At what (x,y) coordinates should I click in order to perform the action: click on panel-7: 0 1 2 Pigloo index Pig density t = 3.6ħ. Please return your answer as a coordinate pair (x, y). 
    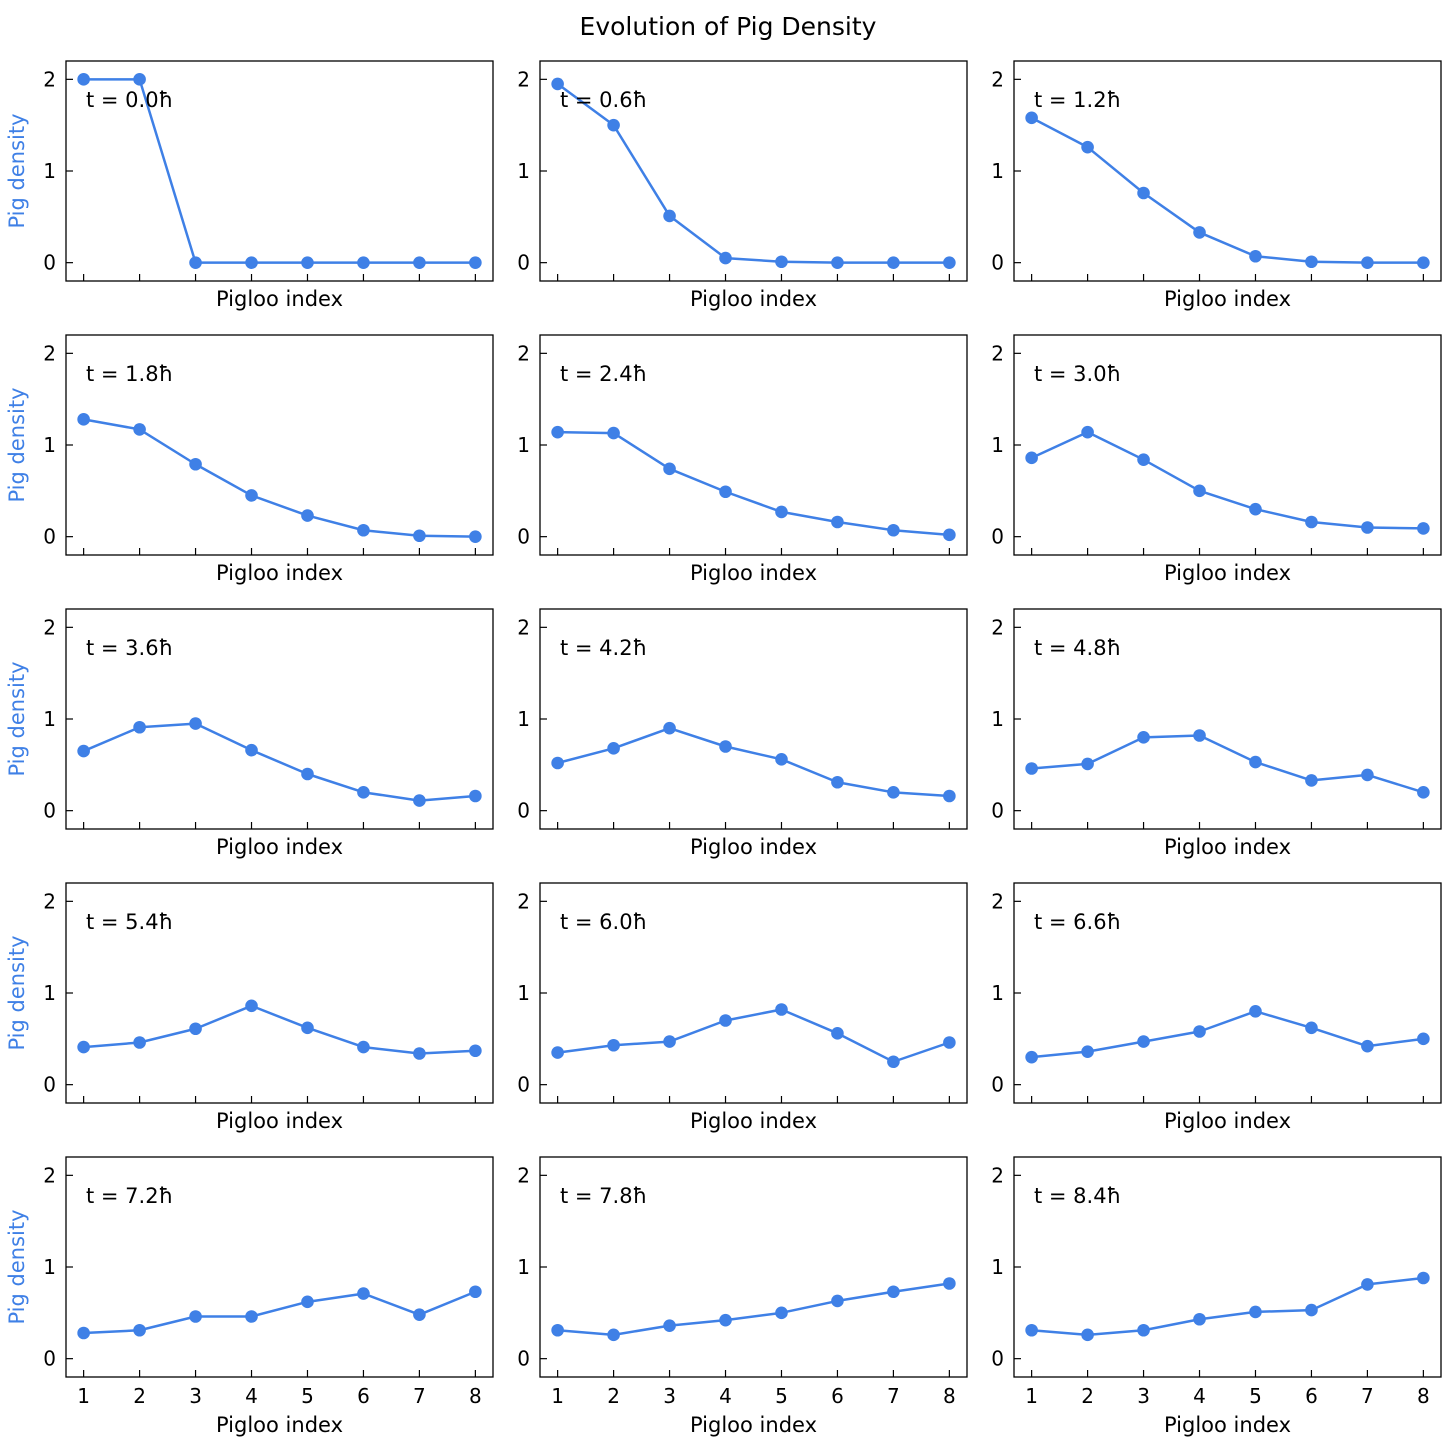
    Looking at the image, I should click on (249, 733).